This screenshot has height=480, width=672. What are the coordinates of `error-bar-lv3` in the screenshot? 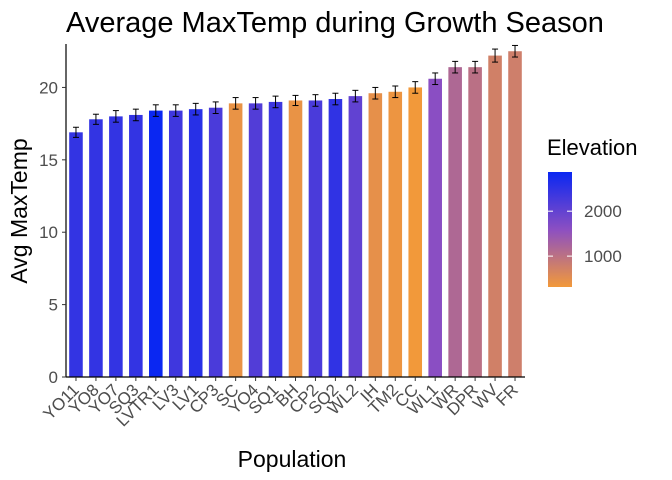 It's located at (175, 110).